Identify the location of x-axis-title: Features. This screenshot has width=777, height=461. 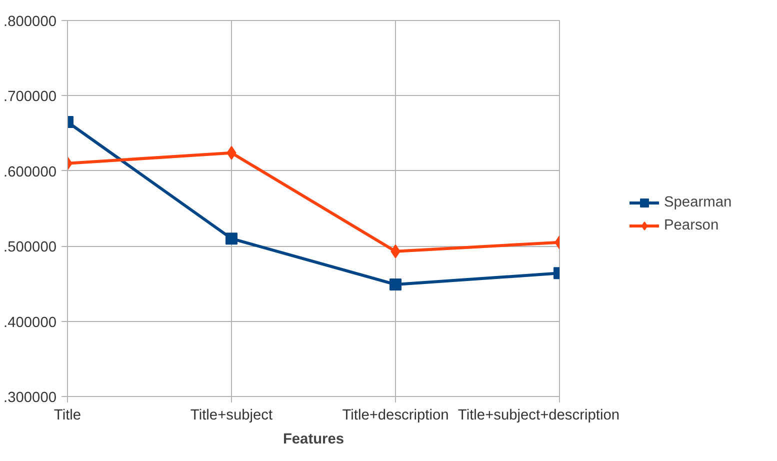
(313, 440).